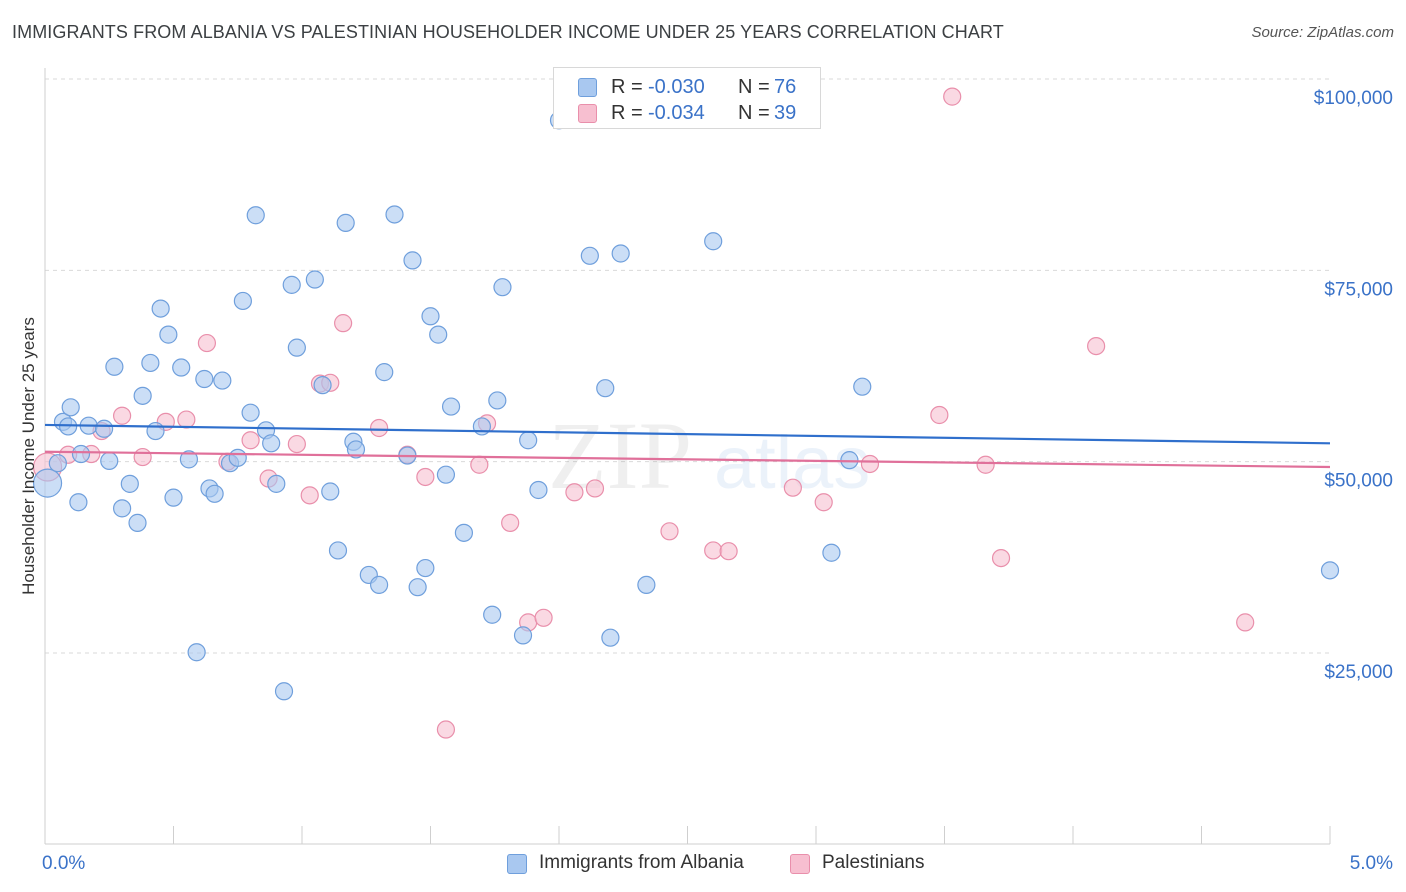 The height and width of the screenshot is (892, 1406). What do you see at coordinates (785, 113) in the screenshot?
I see `n-value: 39` at bounding box center [785, 113].